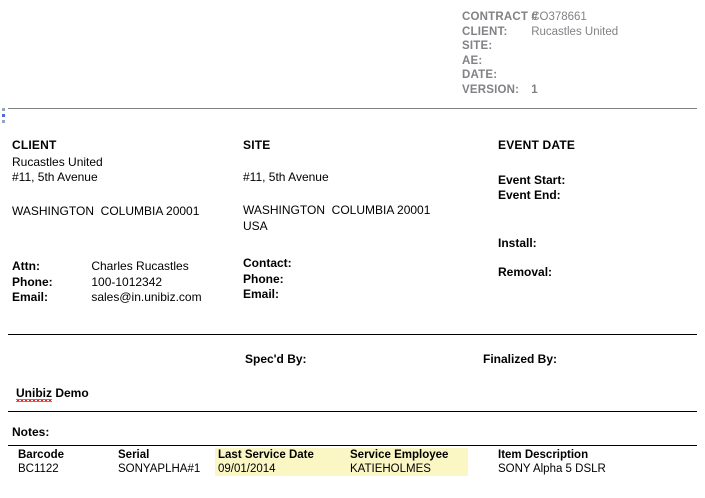 This screenshot has height=498, width=705. I want to click on event-date-column-title: EVENT DATE, so click(537, 145).